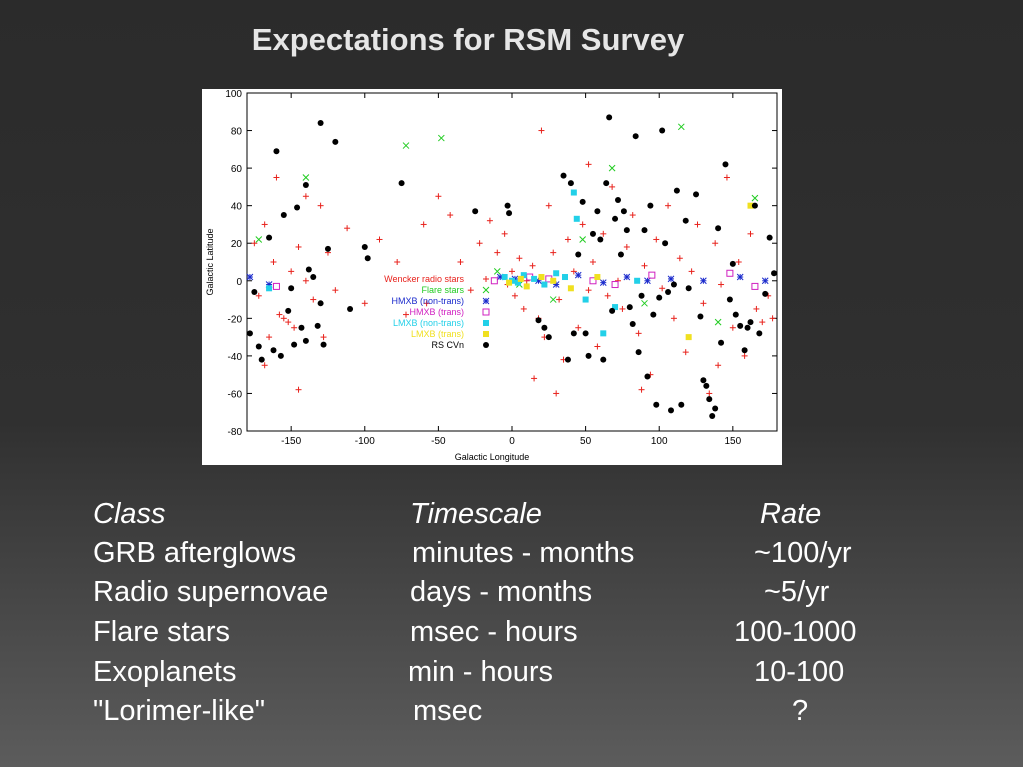 The image size is (1023, 767). What do you see at coordinates (799, 672) in the screenshot?
I see `table-cell: 10-100` at bounding box center [799, 672].